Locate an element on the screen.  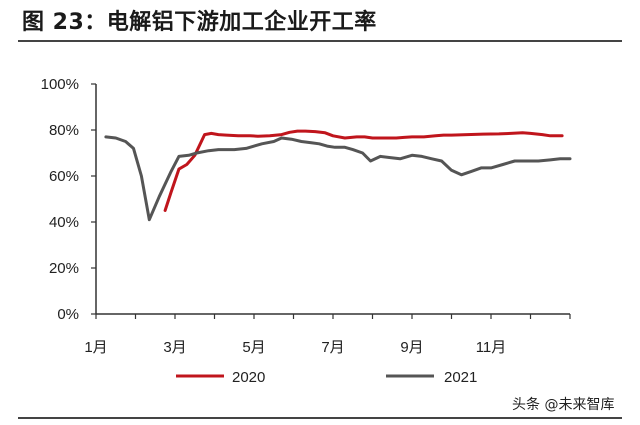
y-tick-label: 20% is located at coordinates (64, 268).